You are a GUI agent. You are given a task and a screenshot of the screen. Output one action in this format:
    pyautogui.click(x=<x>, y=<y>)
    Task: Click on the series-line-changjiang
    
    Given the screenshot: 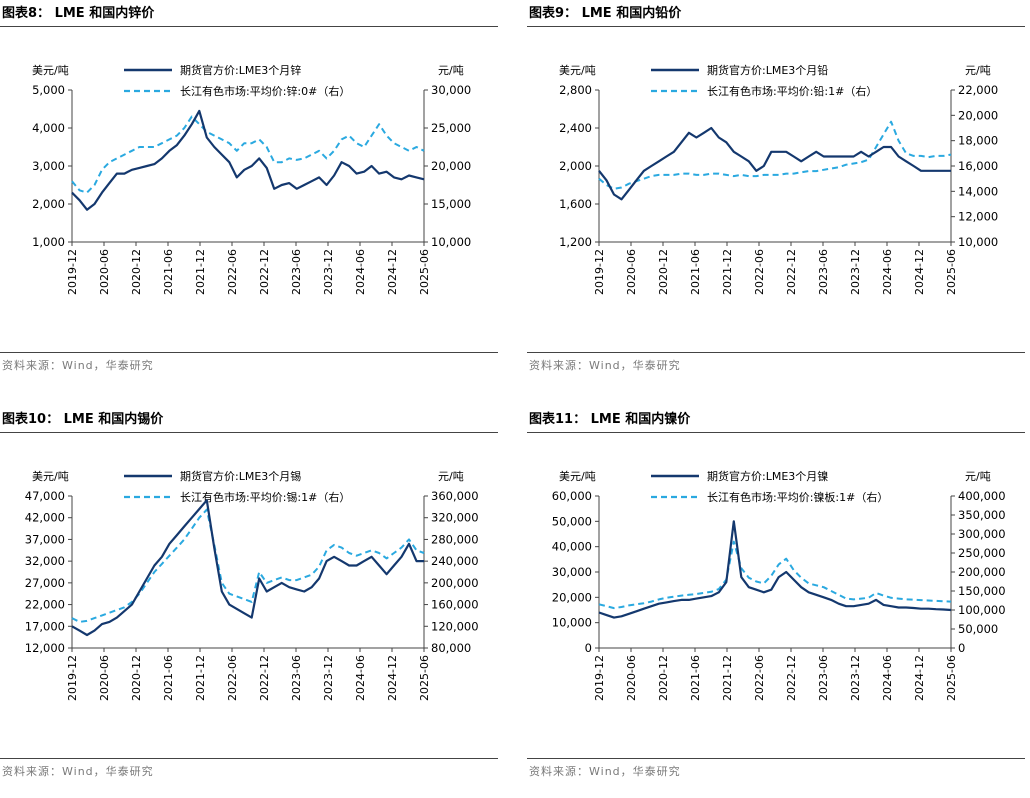 What is the action you would take?
    pyautogui.click(x=775, y=575)
    